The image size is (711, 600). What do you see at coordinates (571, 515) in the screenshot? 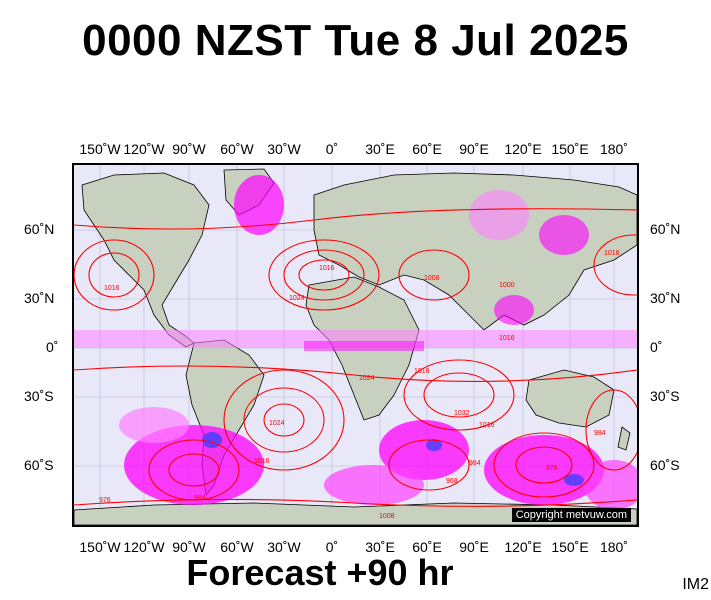
I see `copyright-notice: Copyright metvuw.com` at bounding box center [571, 515].